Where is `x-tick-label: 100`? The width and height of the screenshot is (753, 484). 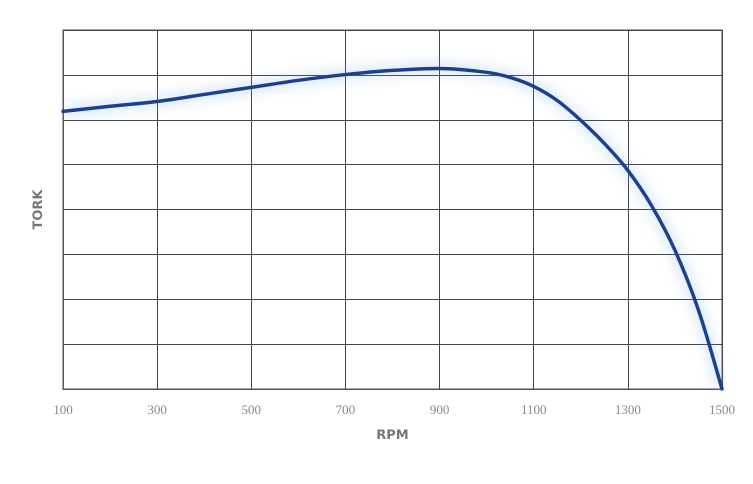 x-tick-label: 100 is located at coordinates (63, 409).